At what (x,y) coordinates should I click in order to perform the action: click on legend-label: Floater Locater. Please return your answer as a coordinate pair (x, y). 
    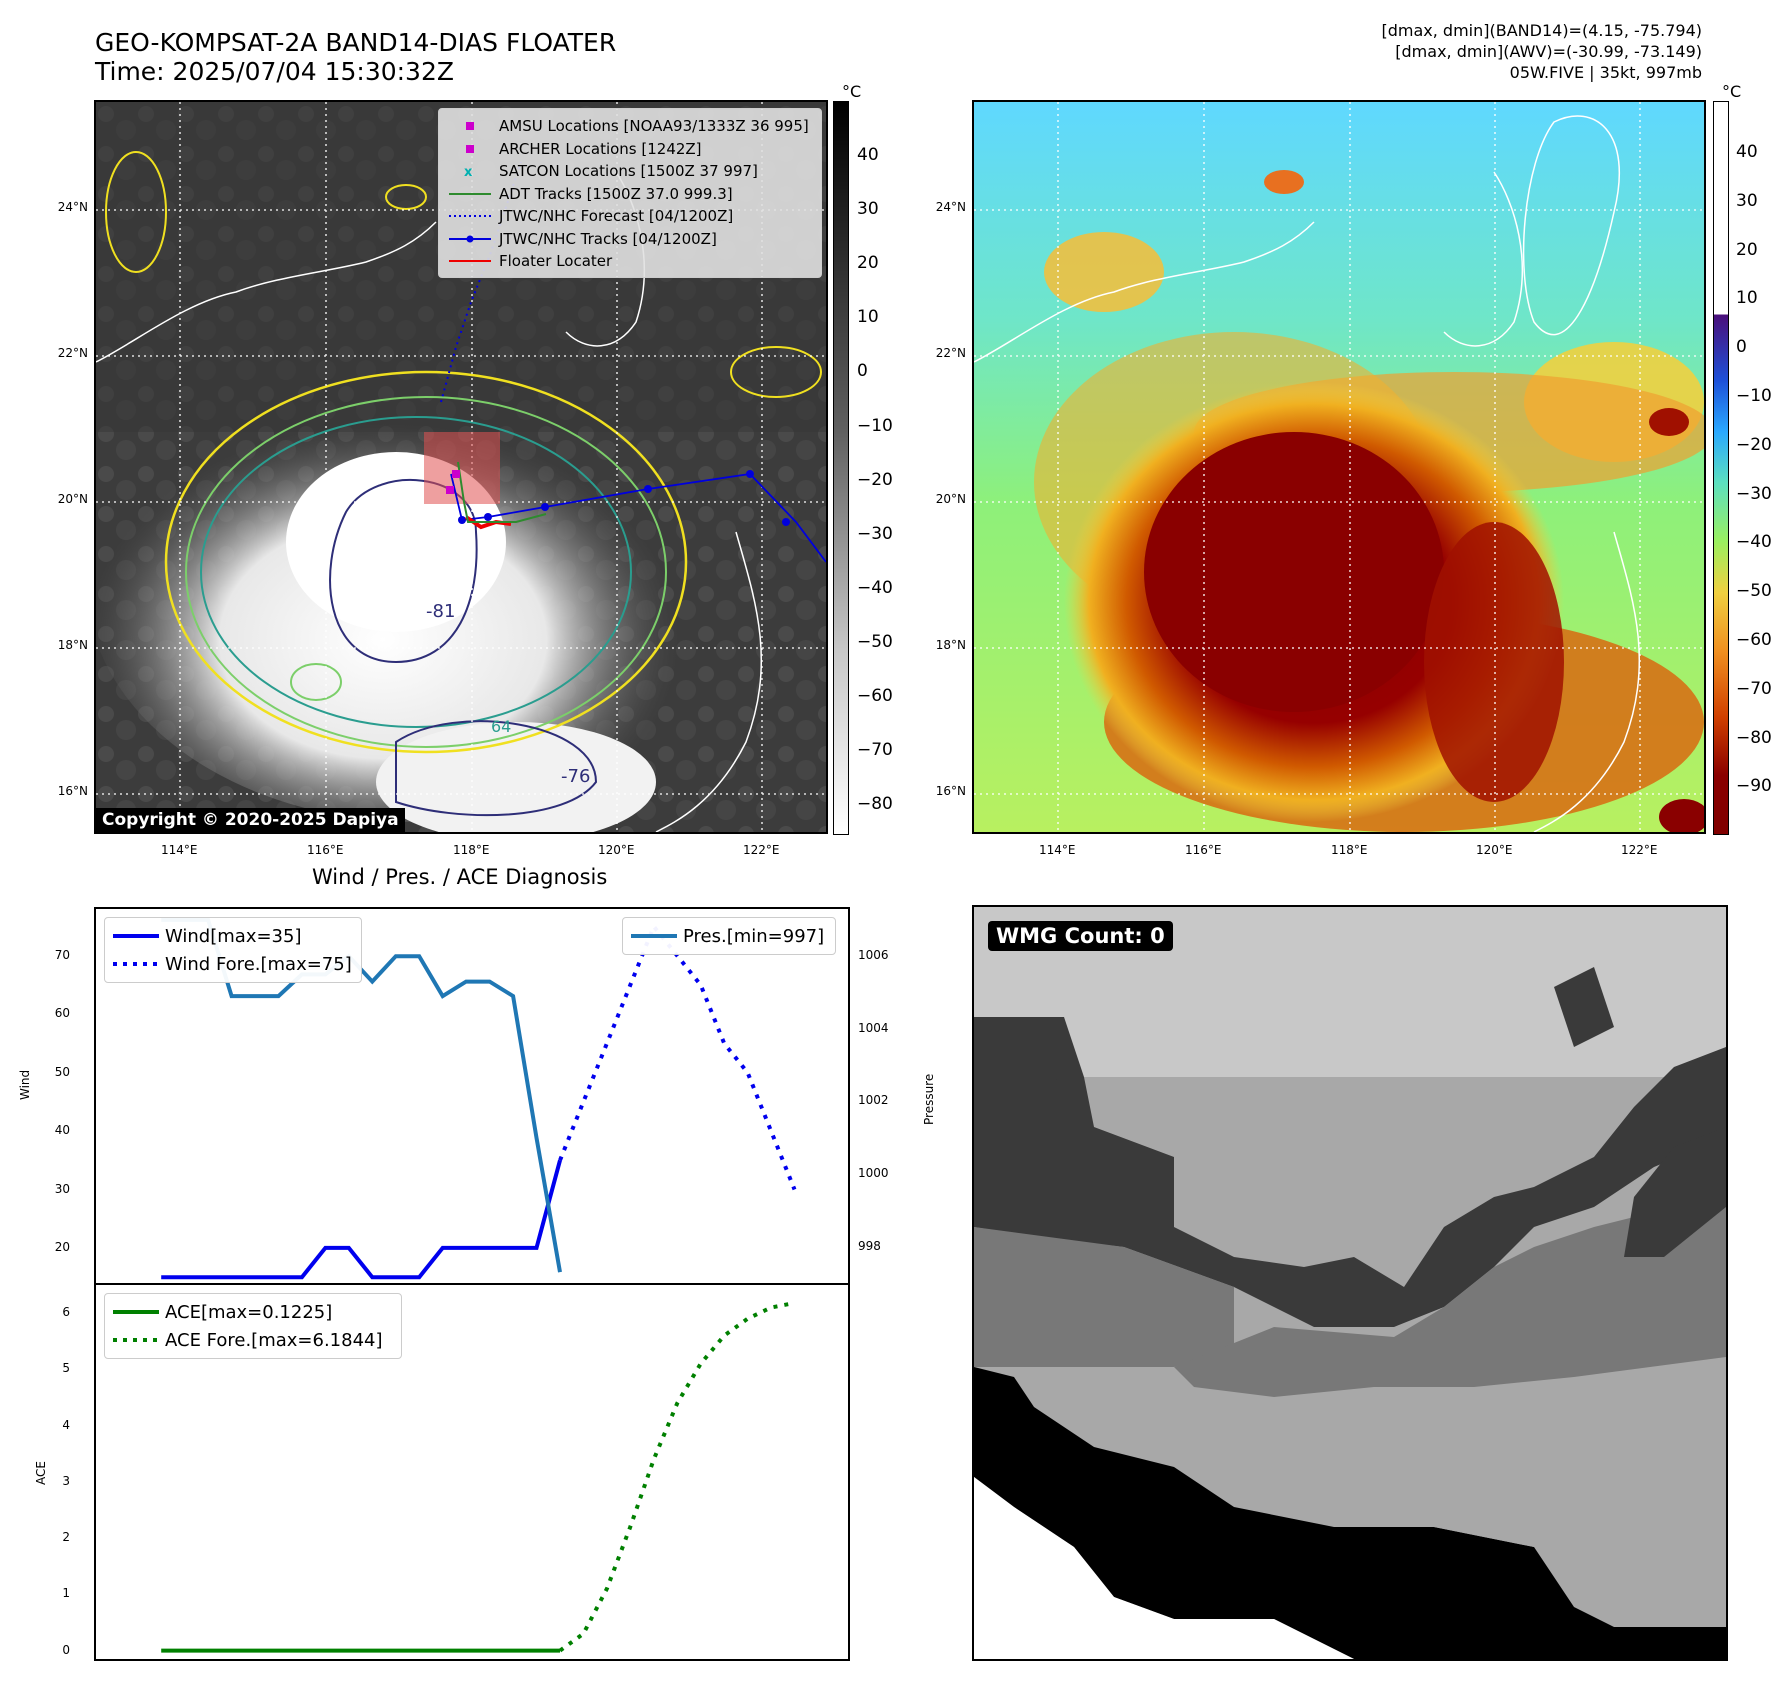
    Looking at the image, I should click on (556, 261).